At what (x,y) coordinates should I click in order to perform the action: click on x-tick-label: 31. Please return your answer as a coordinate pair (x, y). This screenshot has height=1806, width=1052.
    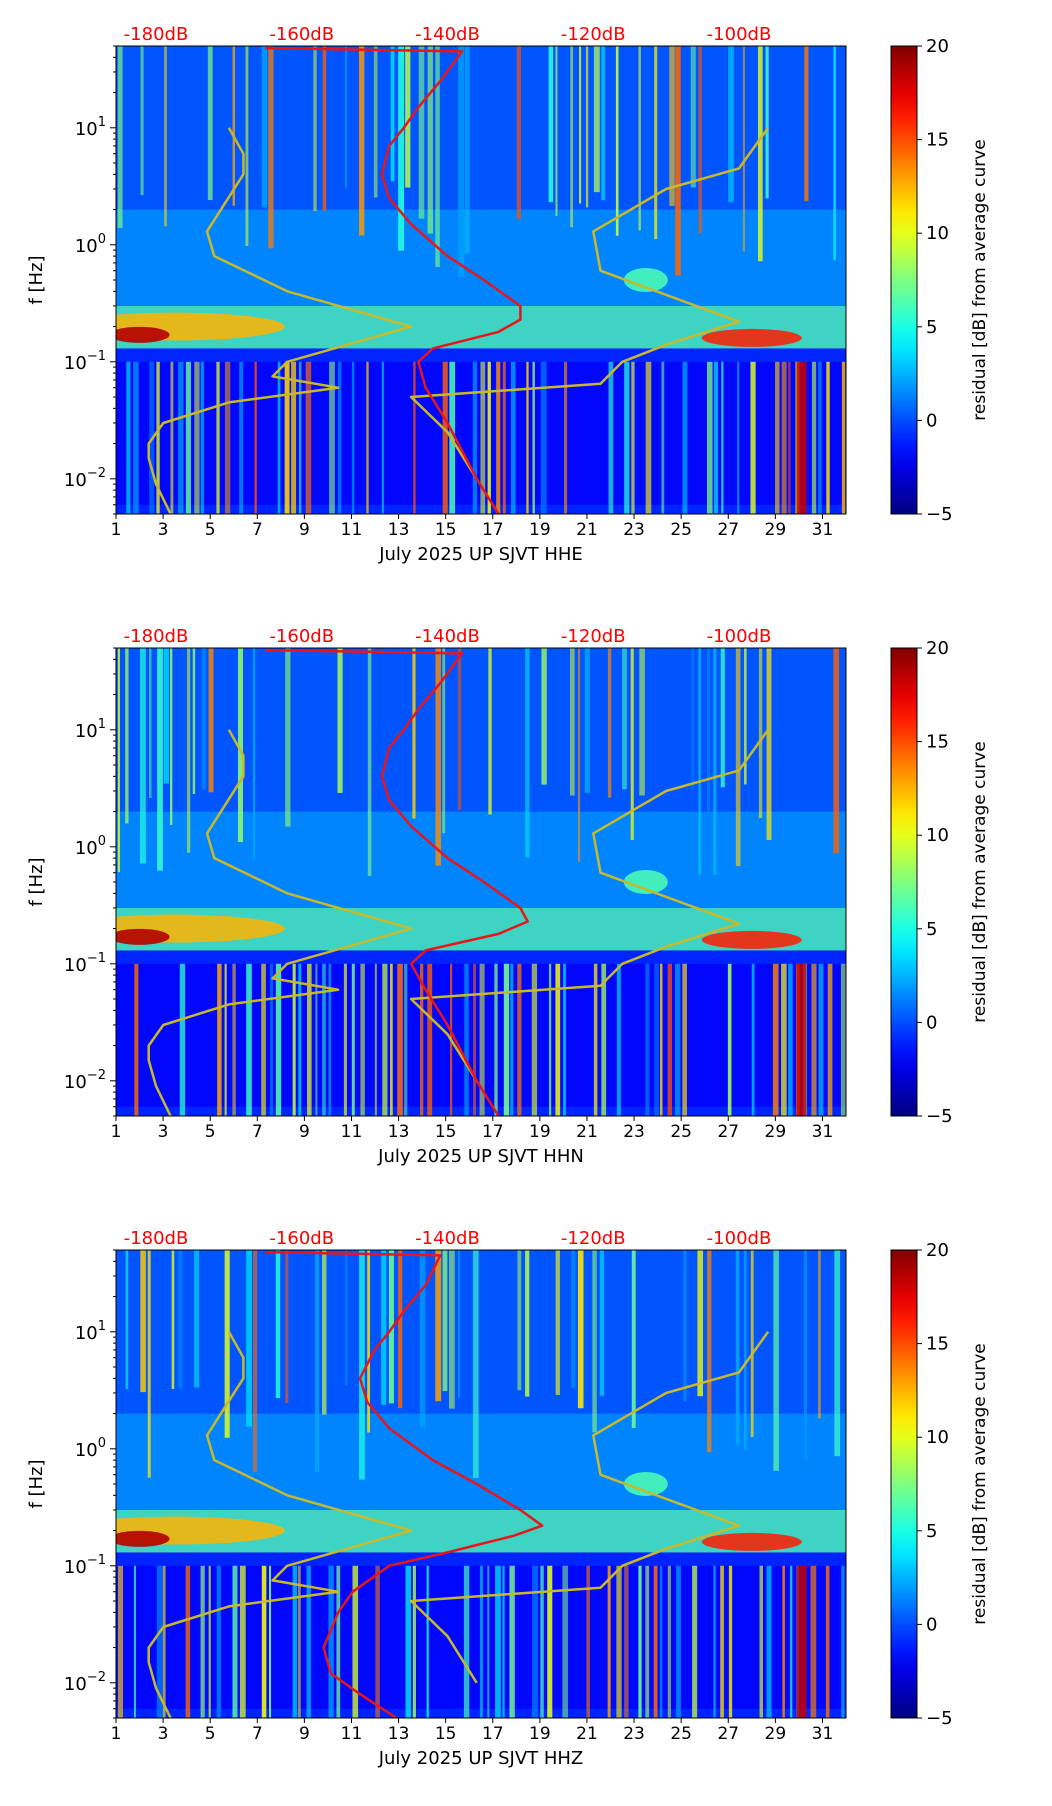
    Looking at the image, I should click on (823, 530).